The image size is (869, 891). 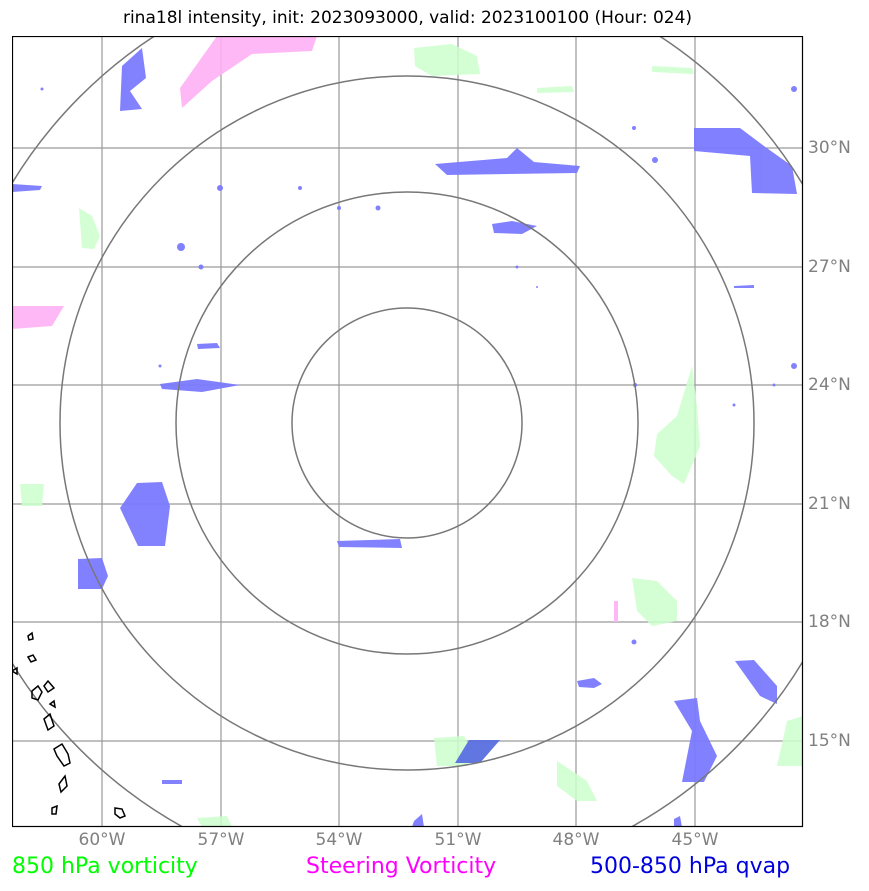 What do you see at coordinates (829, 504) in the screenshot?
I see `lat-label-21n: 21°N` at bounding box center [829, 504].